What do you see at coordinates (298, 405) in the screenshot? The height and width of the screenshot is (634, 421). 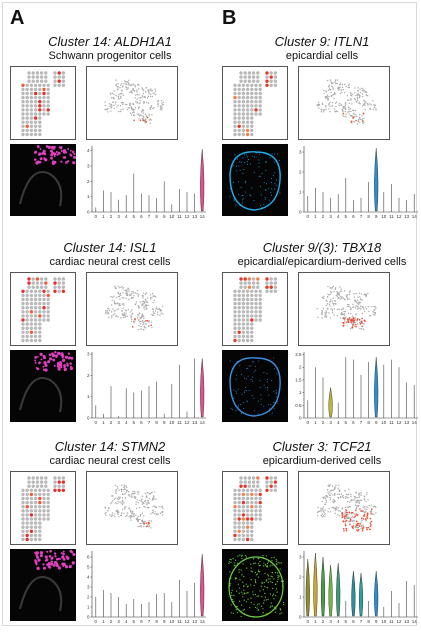 I see `y-tick-label: 0.5` at bounding box center [298, 405].